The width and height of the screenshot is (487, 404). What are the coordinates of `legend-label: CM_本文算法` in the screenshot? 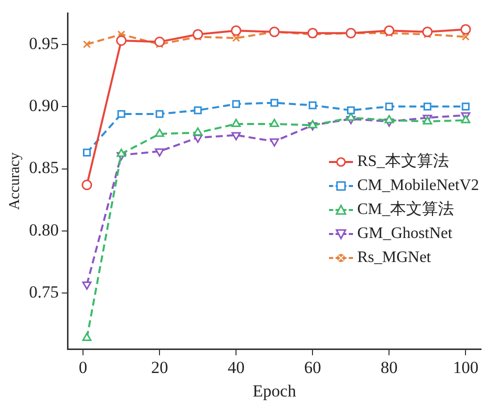 It's located at (405, 210).